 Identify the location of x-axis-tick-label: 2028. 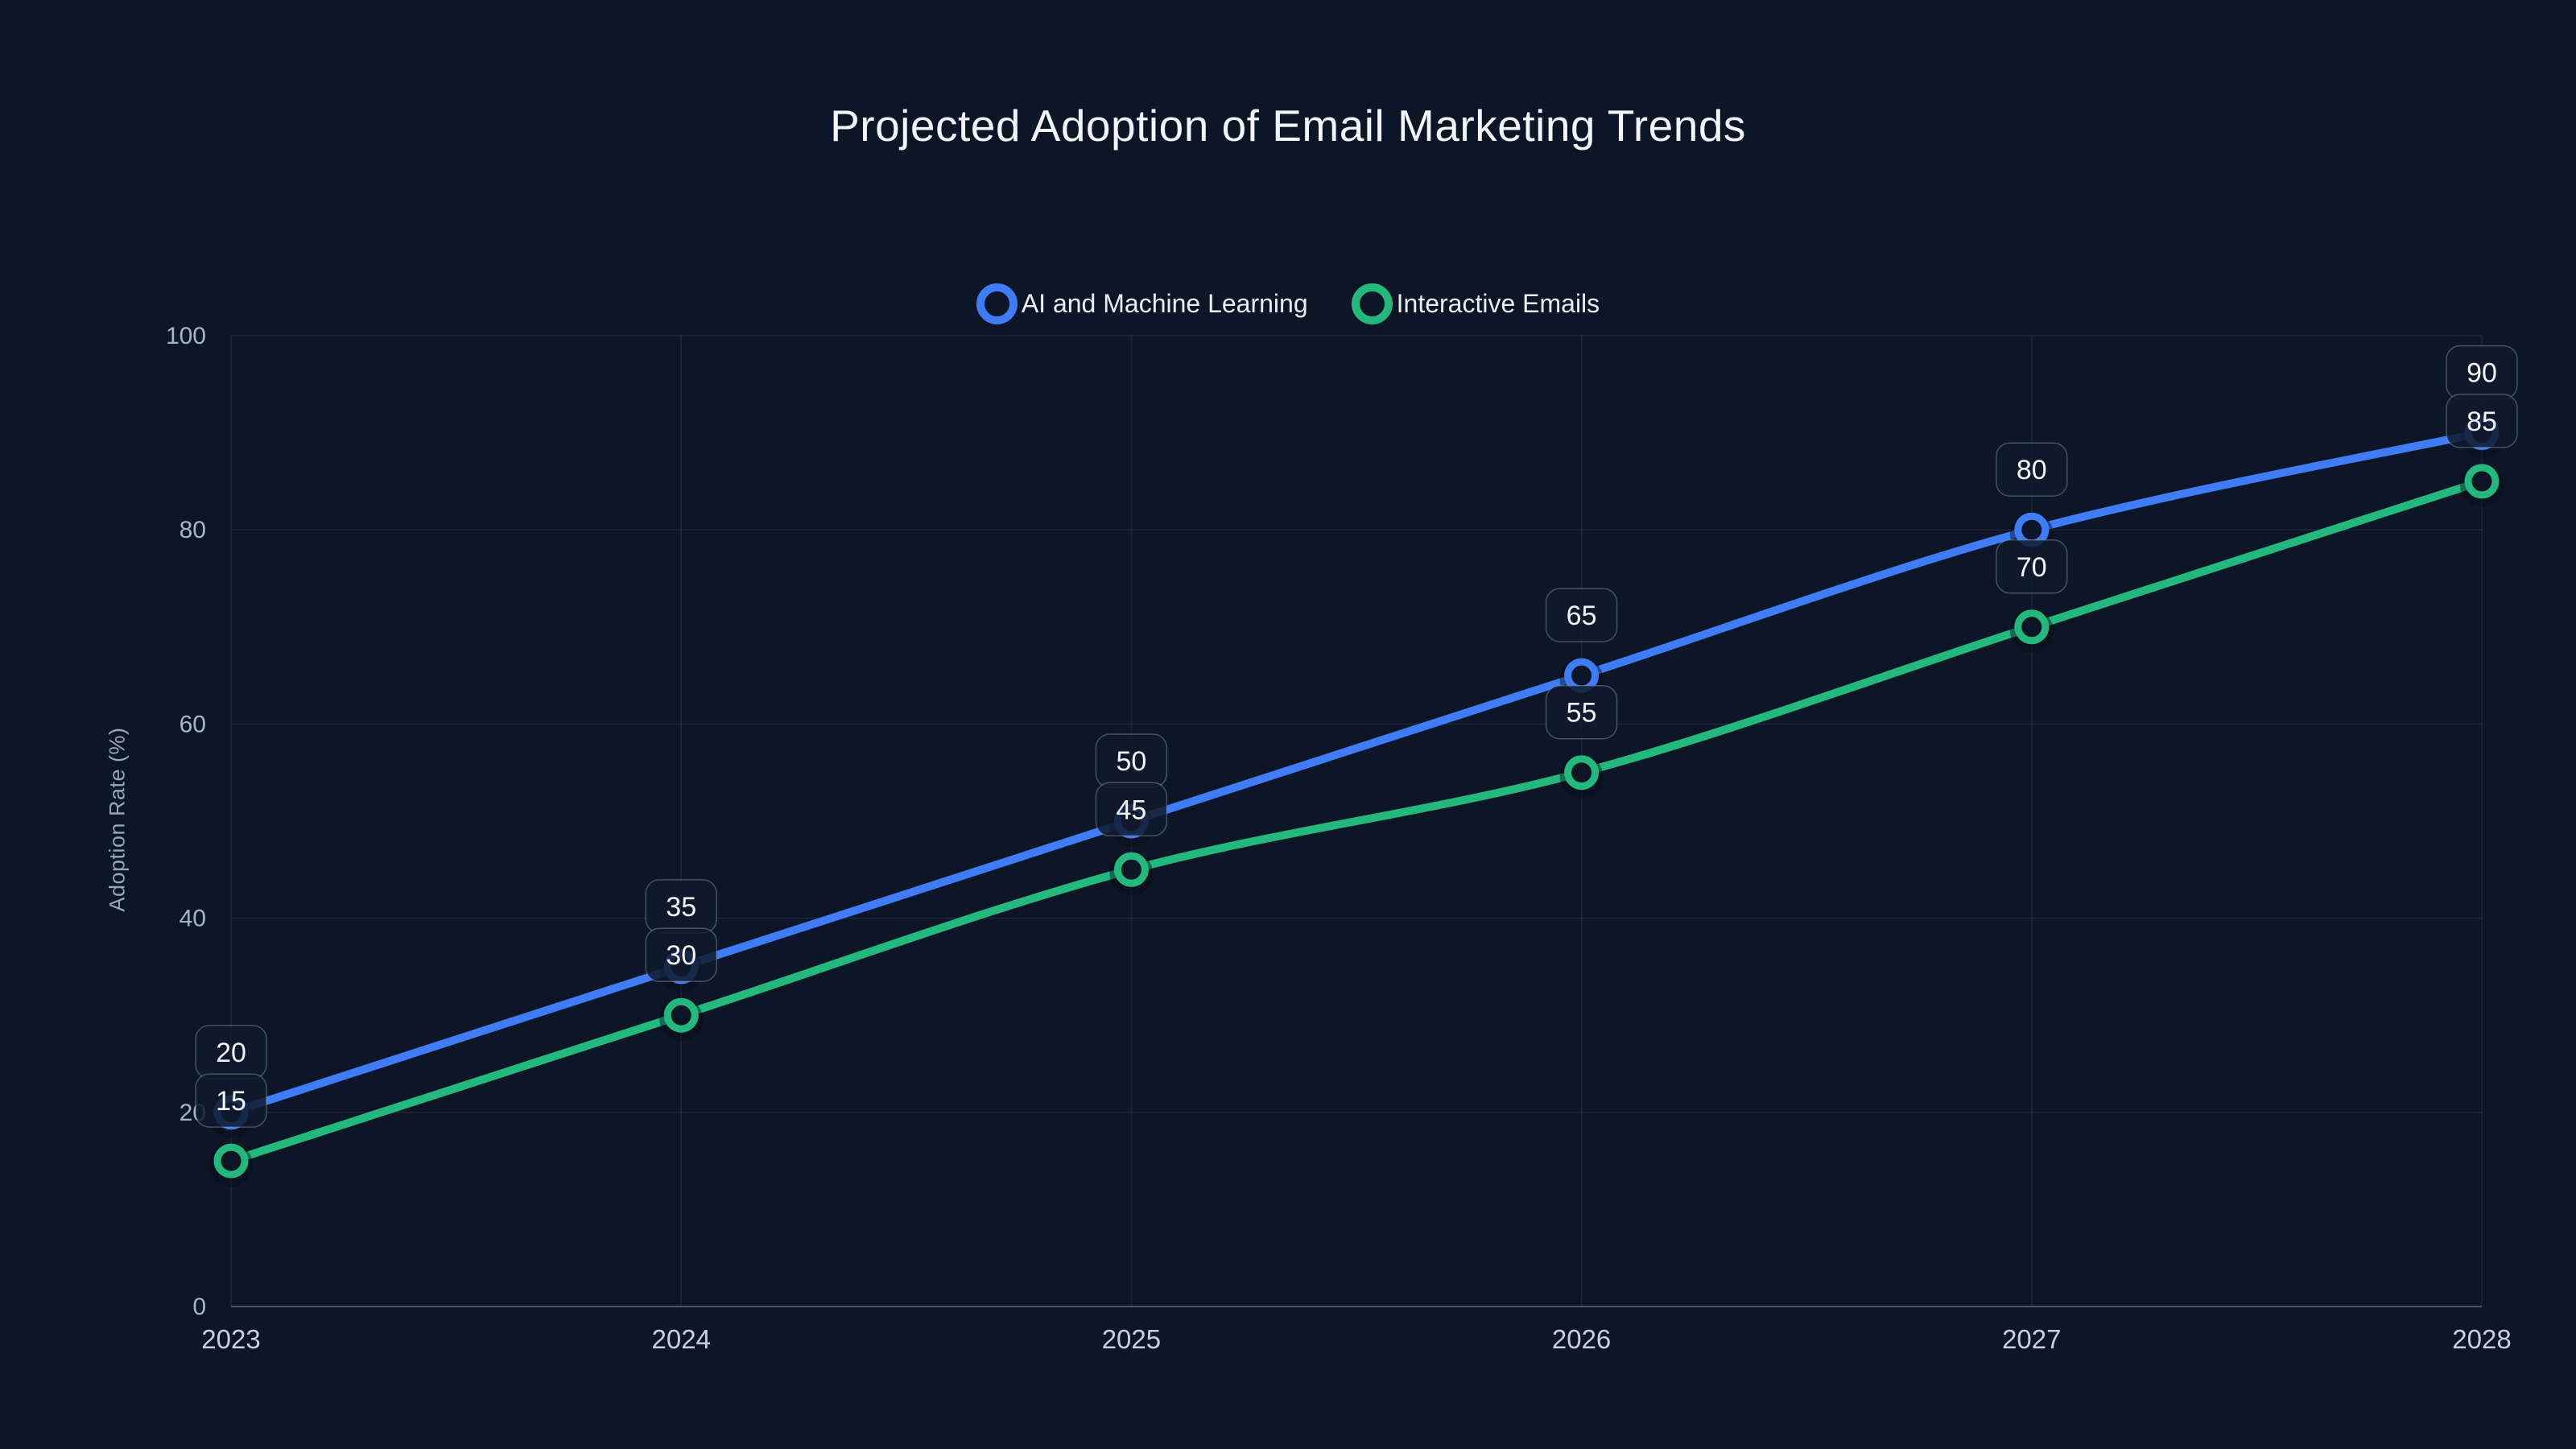
(2481, 1339).